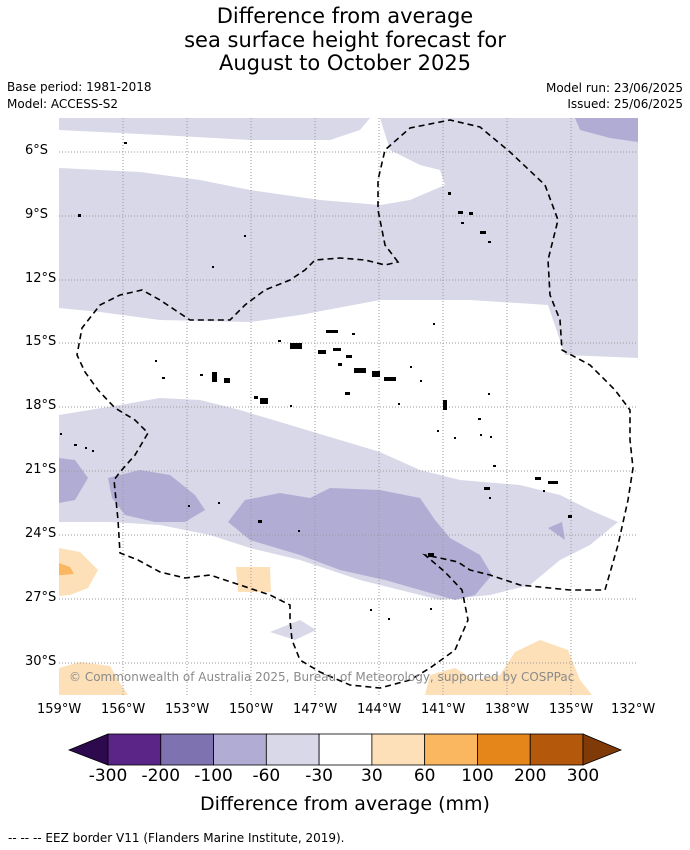 Image resolution: width=690 pixels, height=850 pixels. I want to click on colorbar-tick-label: 30, so click(372, 776).